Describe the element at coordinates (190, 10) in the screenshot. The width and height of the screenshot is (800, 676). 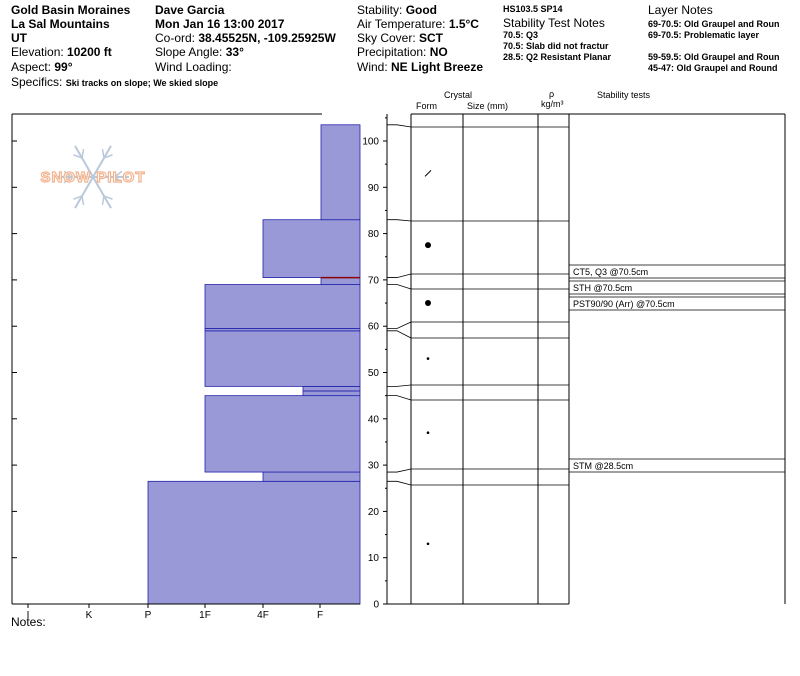
I see `observer: Dave Garcia` at that location.